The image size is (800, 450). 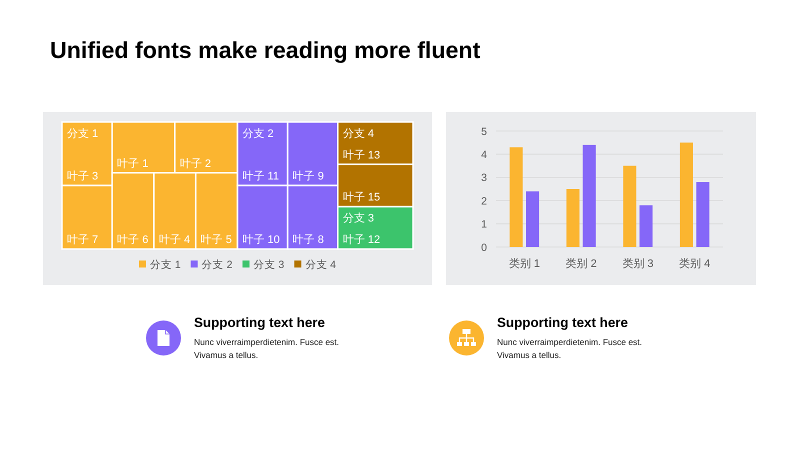 I want to click on category-label: 叶子 4, so click(x=174, y=239).